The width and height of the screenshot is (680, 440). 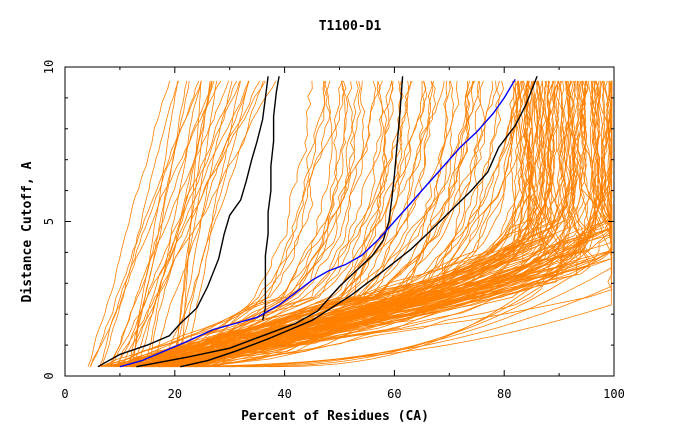 I want to click on y-tick-label: 10, so click(x=49, y=67).